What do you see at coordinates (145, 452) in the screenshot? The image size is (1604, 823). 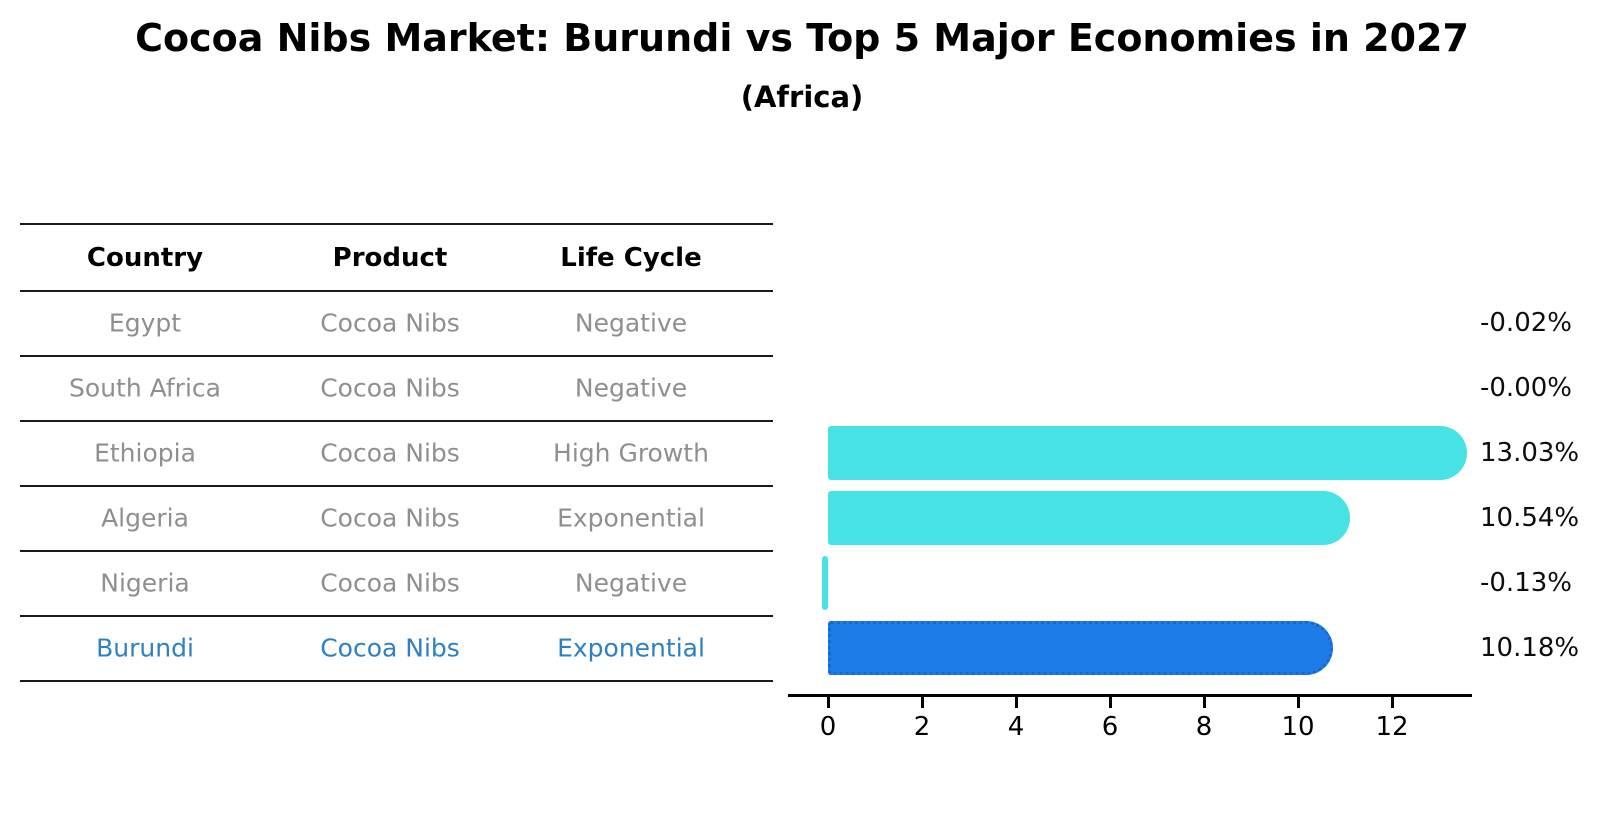 I see `cell-country: Ethiopia` at bounding box center [145, 452].